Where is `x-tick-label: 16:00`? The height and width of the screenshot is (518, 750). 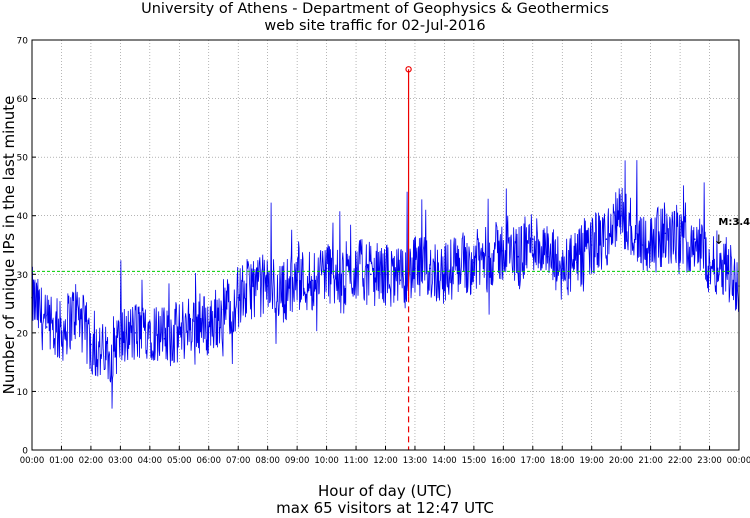 x-tick-label: 16:00 is located at coordinates (503, 461).